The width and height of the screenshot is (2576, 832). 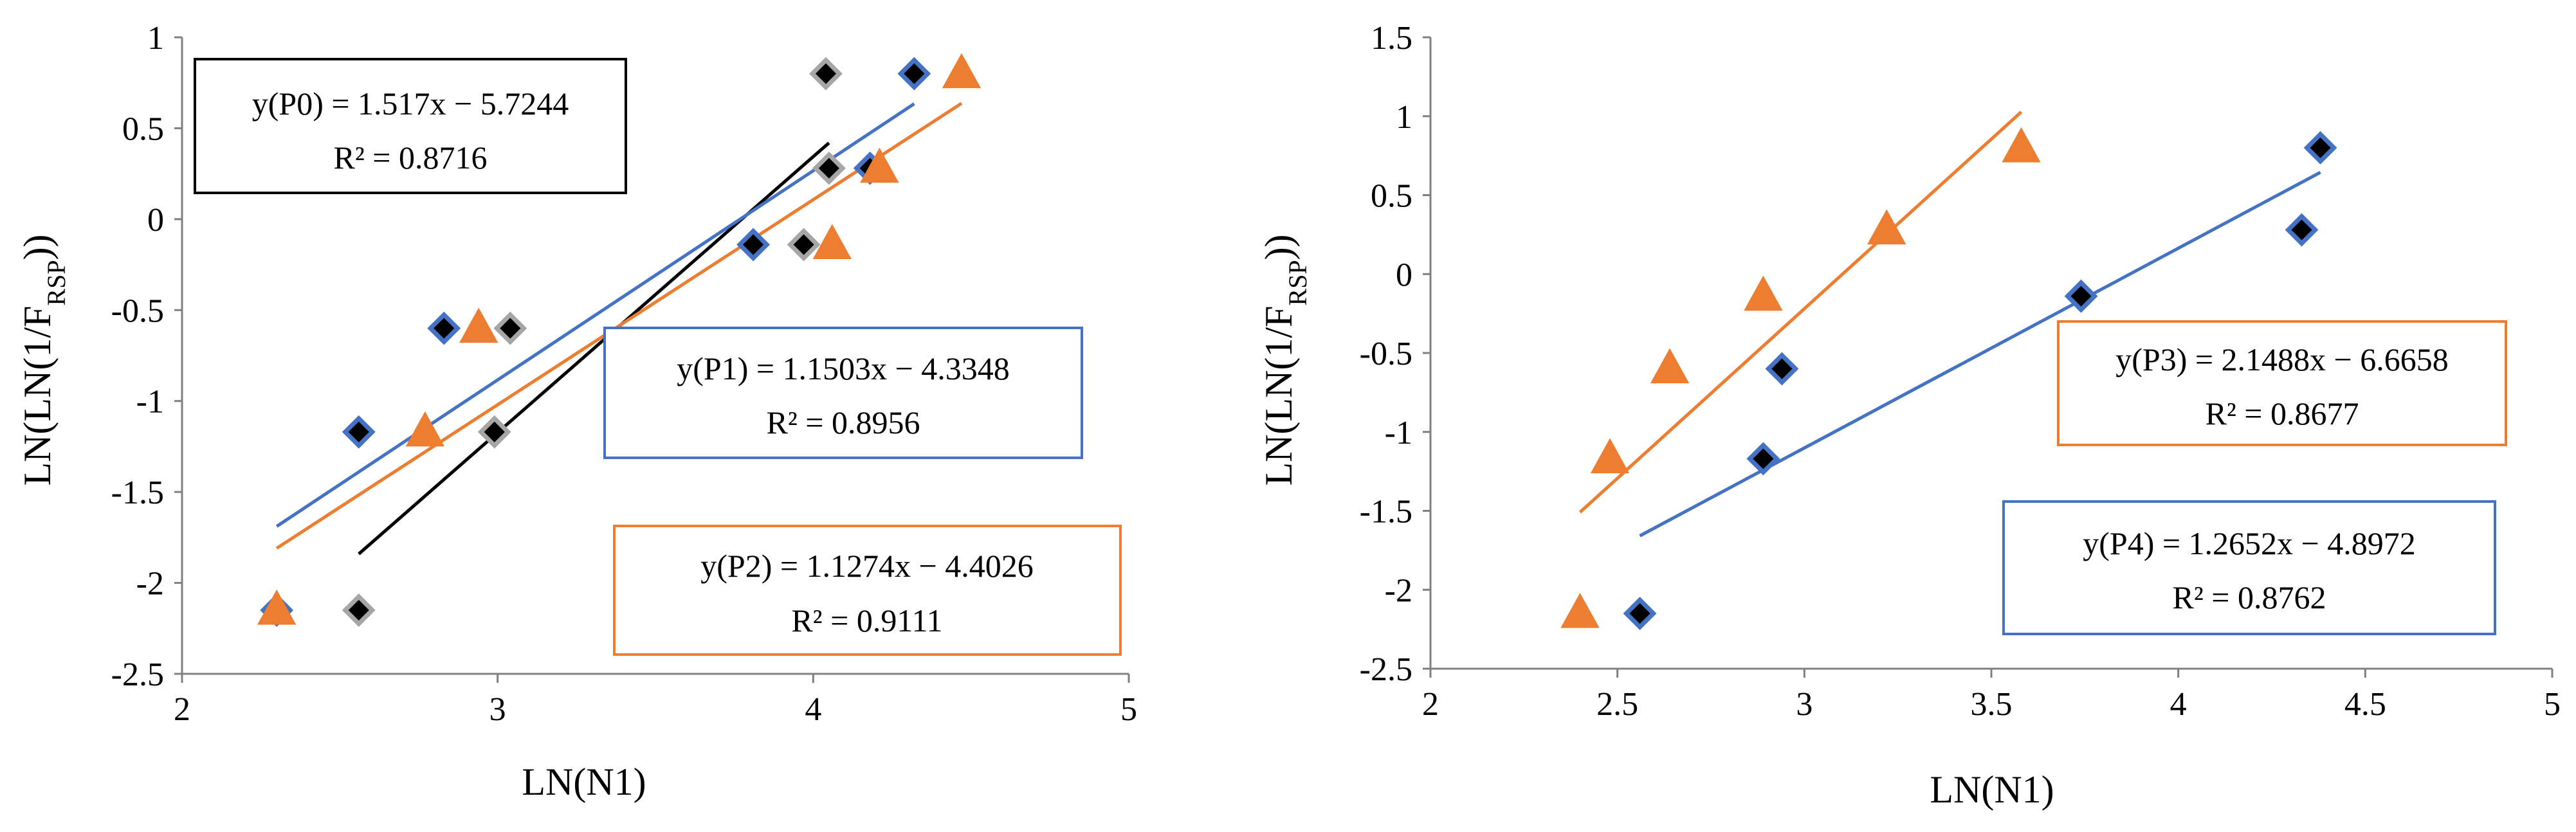 What do you see at coordinates (2249, 567) in the screenshot?
I see `p4-equation-box: y(P4) = 1.2652x − 4.8972 R² = 0.8762` at bounding box center [2249, 567].